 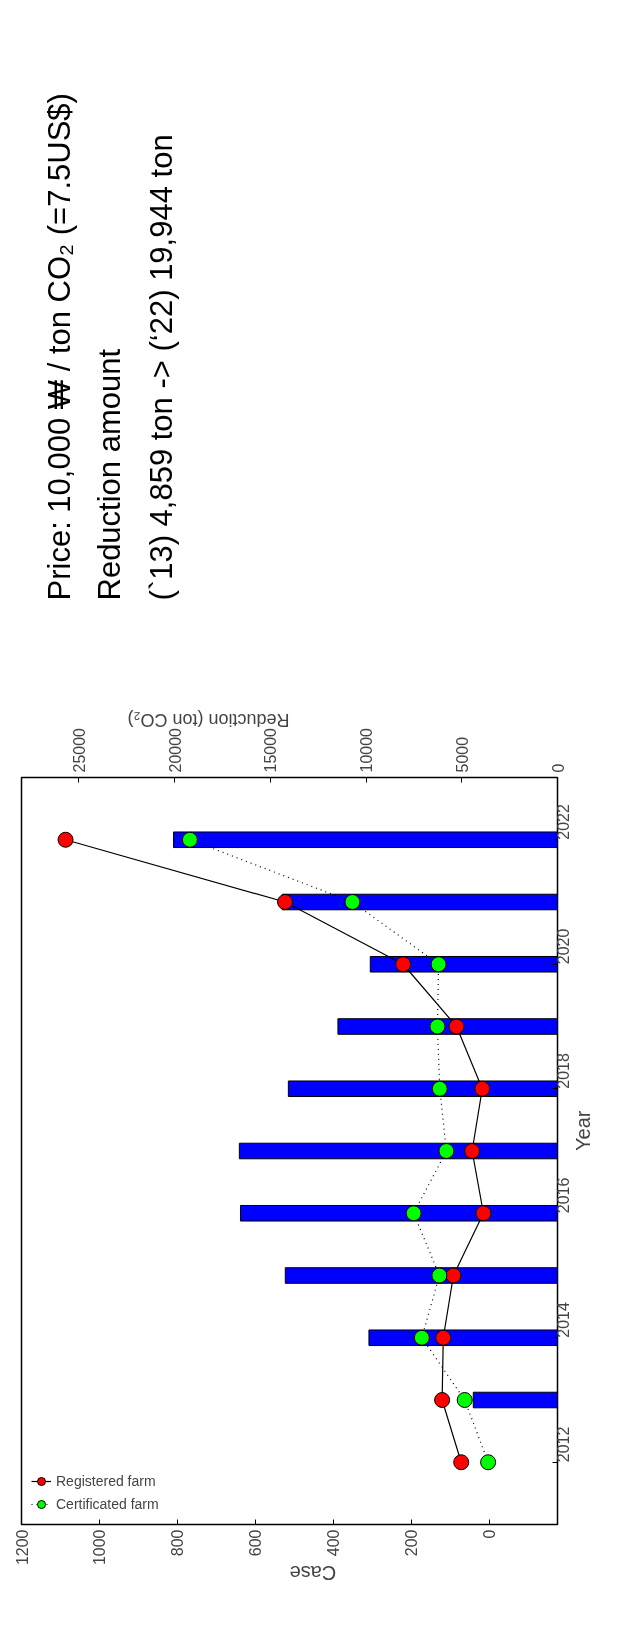 I want to click on y-tick-label: 2022, so click(x=563, y=822).